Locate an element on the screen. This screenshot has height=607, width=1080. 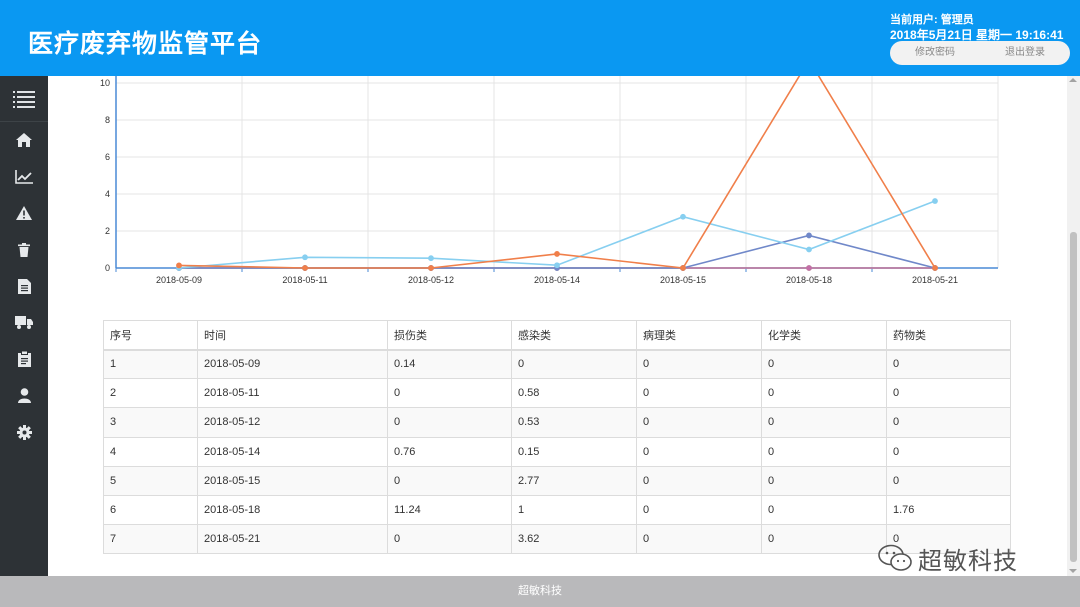
vertical-scrollbar is located at coordinates (1073, 326).